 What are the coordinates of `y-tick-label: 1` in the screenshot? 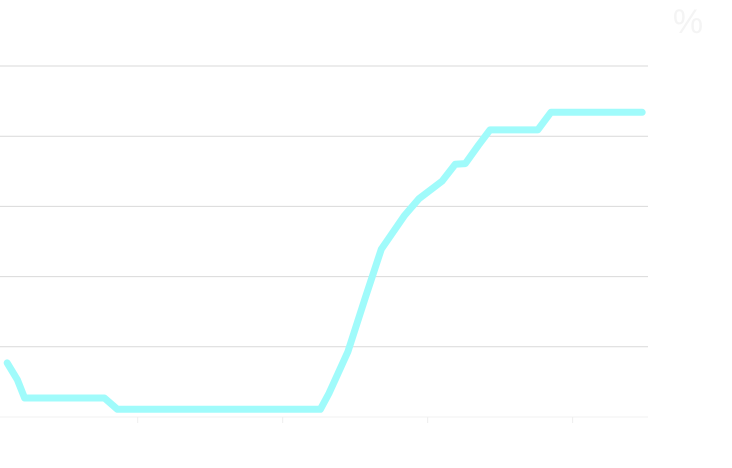 It's located at (687, 345).